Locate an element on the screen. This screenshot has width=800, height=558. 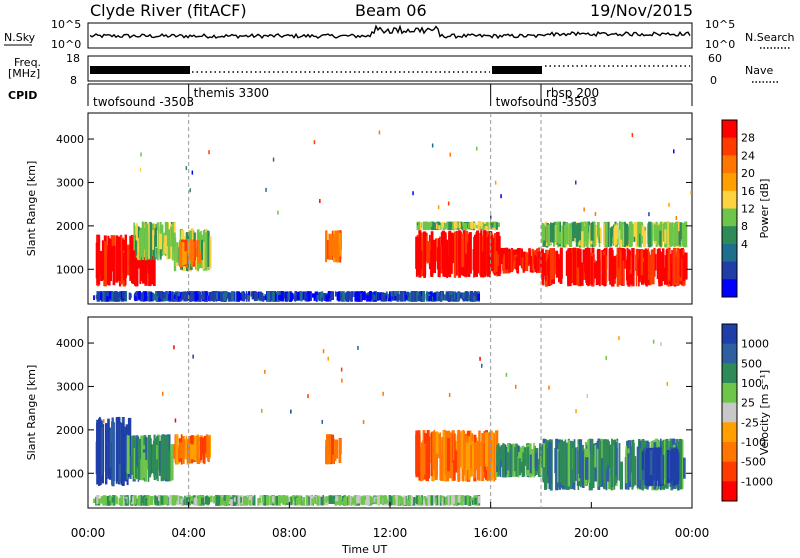
colorbar-frame is located at coordinates (729, 208).